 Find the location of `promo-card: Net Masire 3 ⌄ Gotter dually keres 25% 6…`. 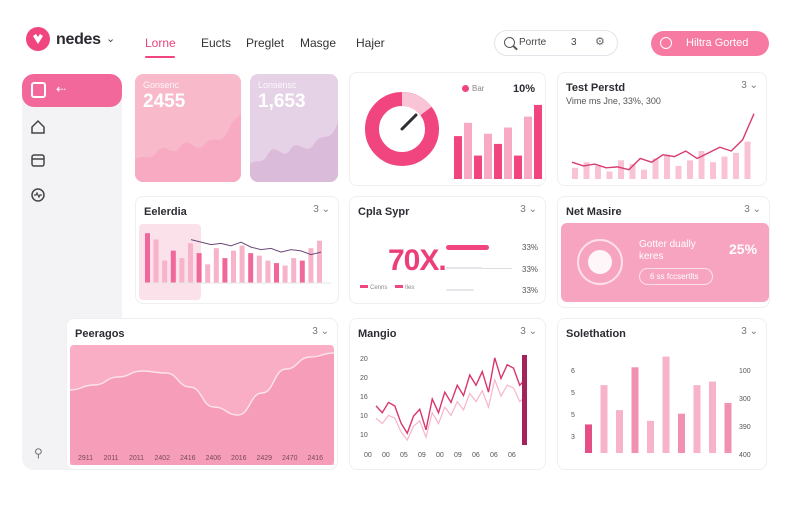

promo-card: Net Masire 3 ⌄ Gotter dually keres 25% 6… is located at coordinates (663, 252).